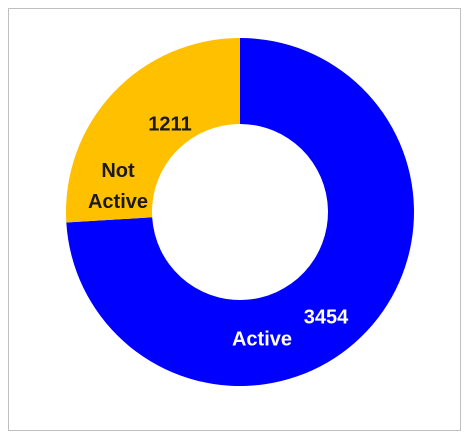 Image resolution: width=469 pixels, height=439 pixels. Describe the element at coordinates (118, 186) in the screenshot. I see `category-label: Not Active` at that location.